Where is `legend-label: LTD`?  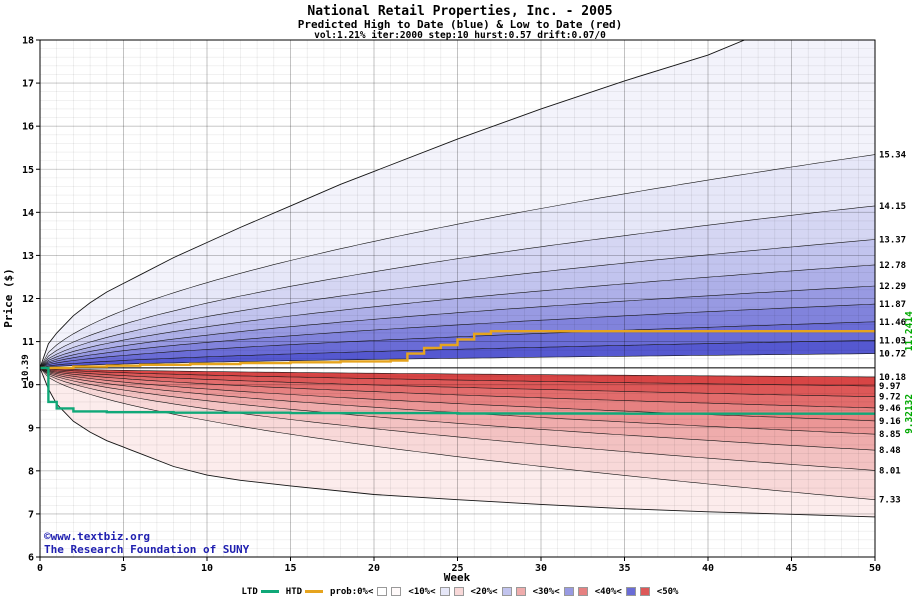
legend-label: LTD is located at coordinates (249, 591).